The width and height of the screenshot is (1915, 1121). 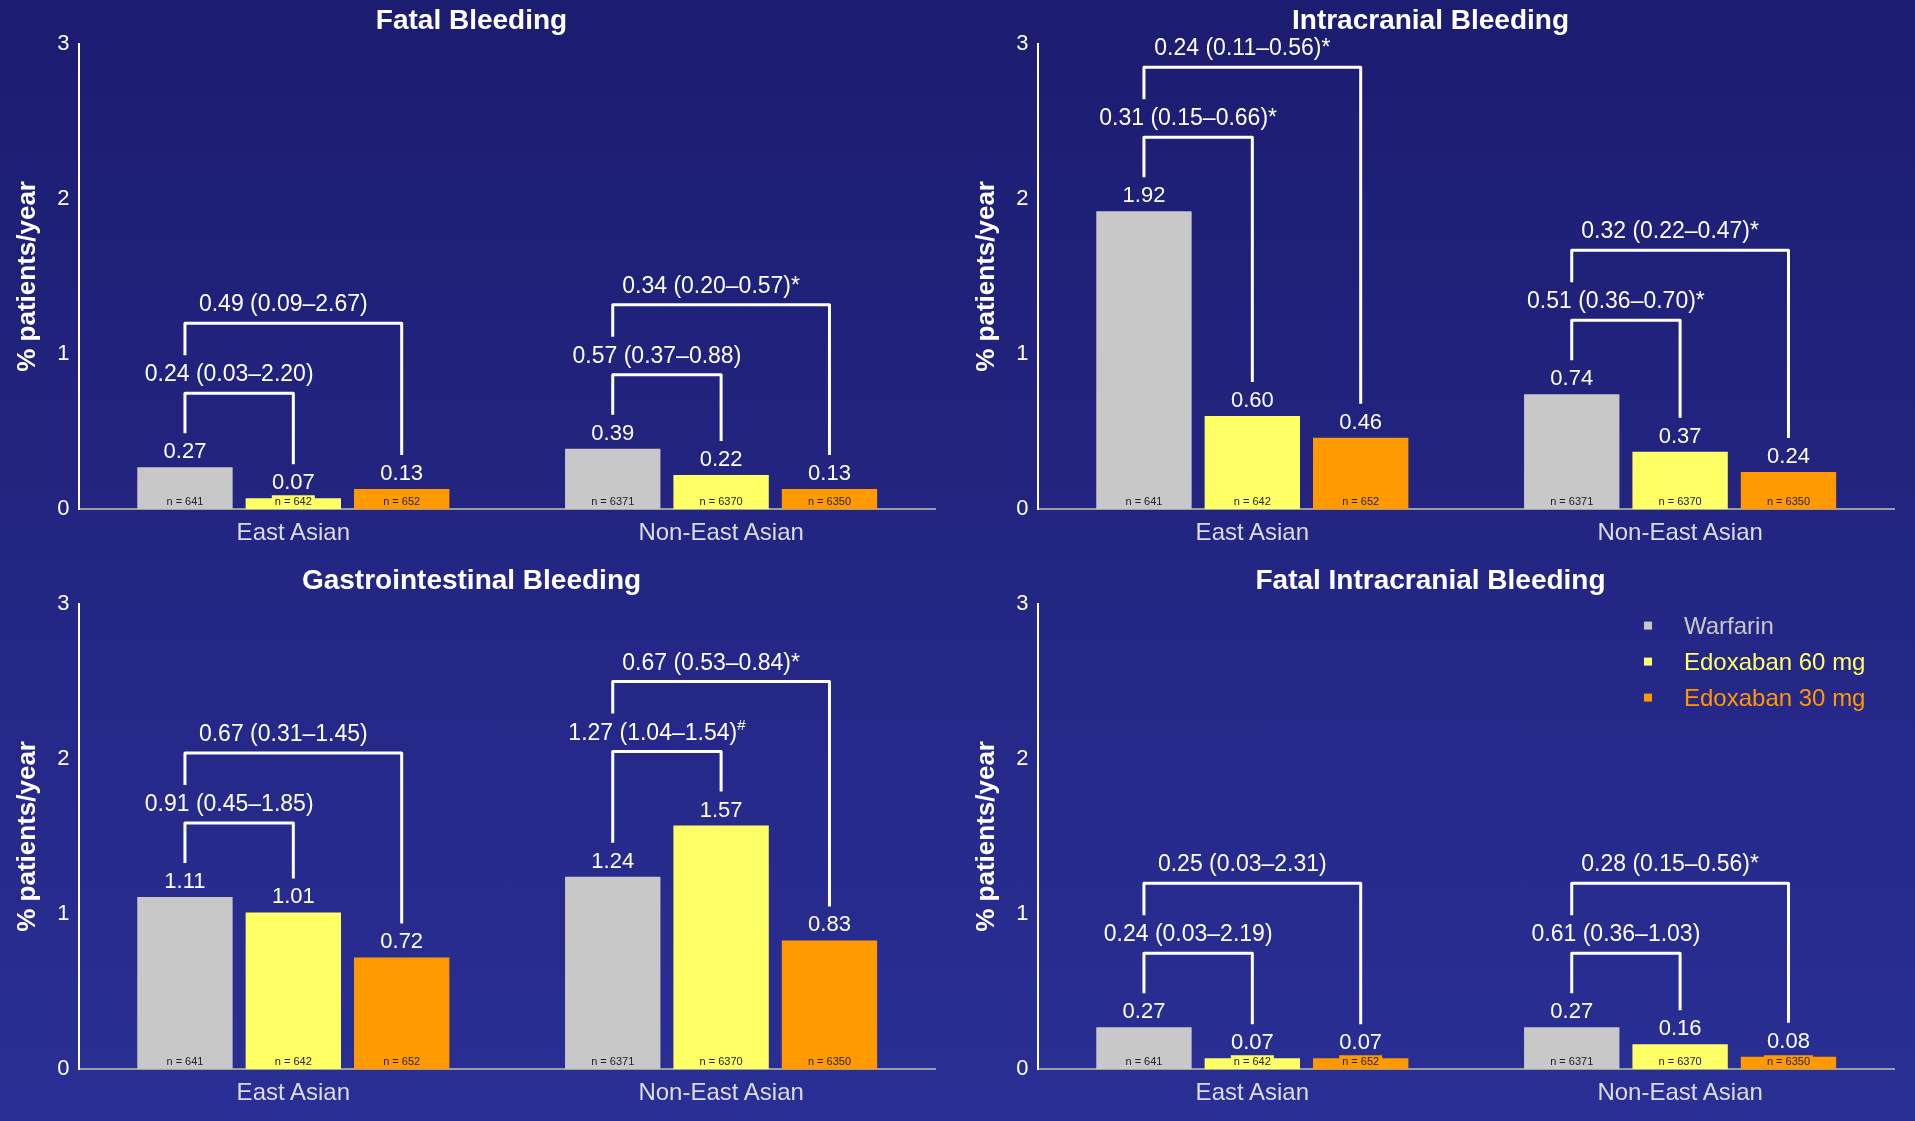 I want to click on annotation: 0.67 (0.53–0.84)*, so click(x=711, y=661).